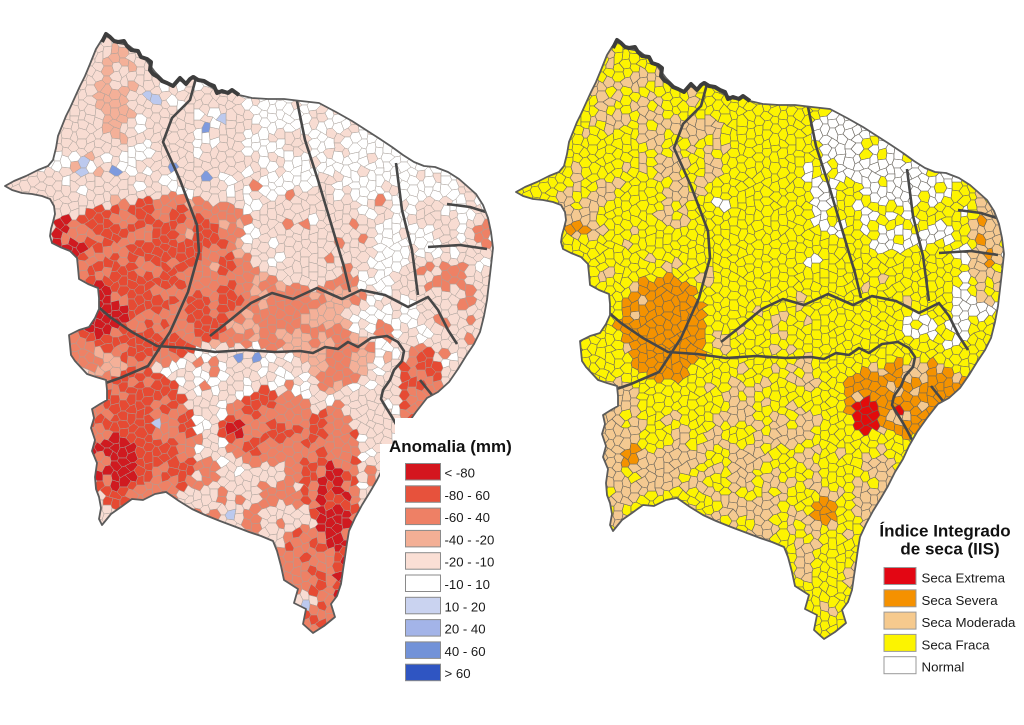 This screenshot has width=1024, height=725. Describe the element at coordinates (969, 622) in the screenshot. I see `svg-text: Seca Moderada` at that location.